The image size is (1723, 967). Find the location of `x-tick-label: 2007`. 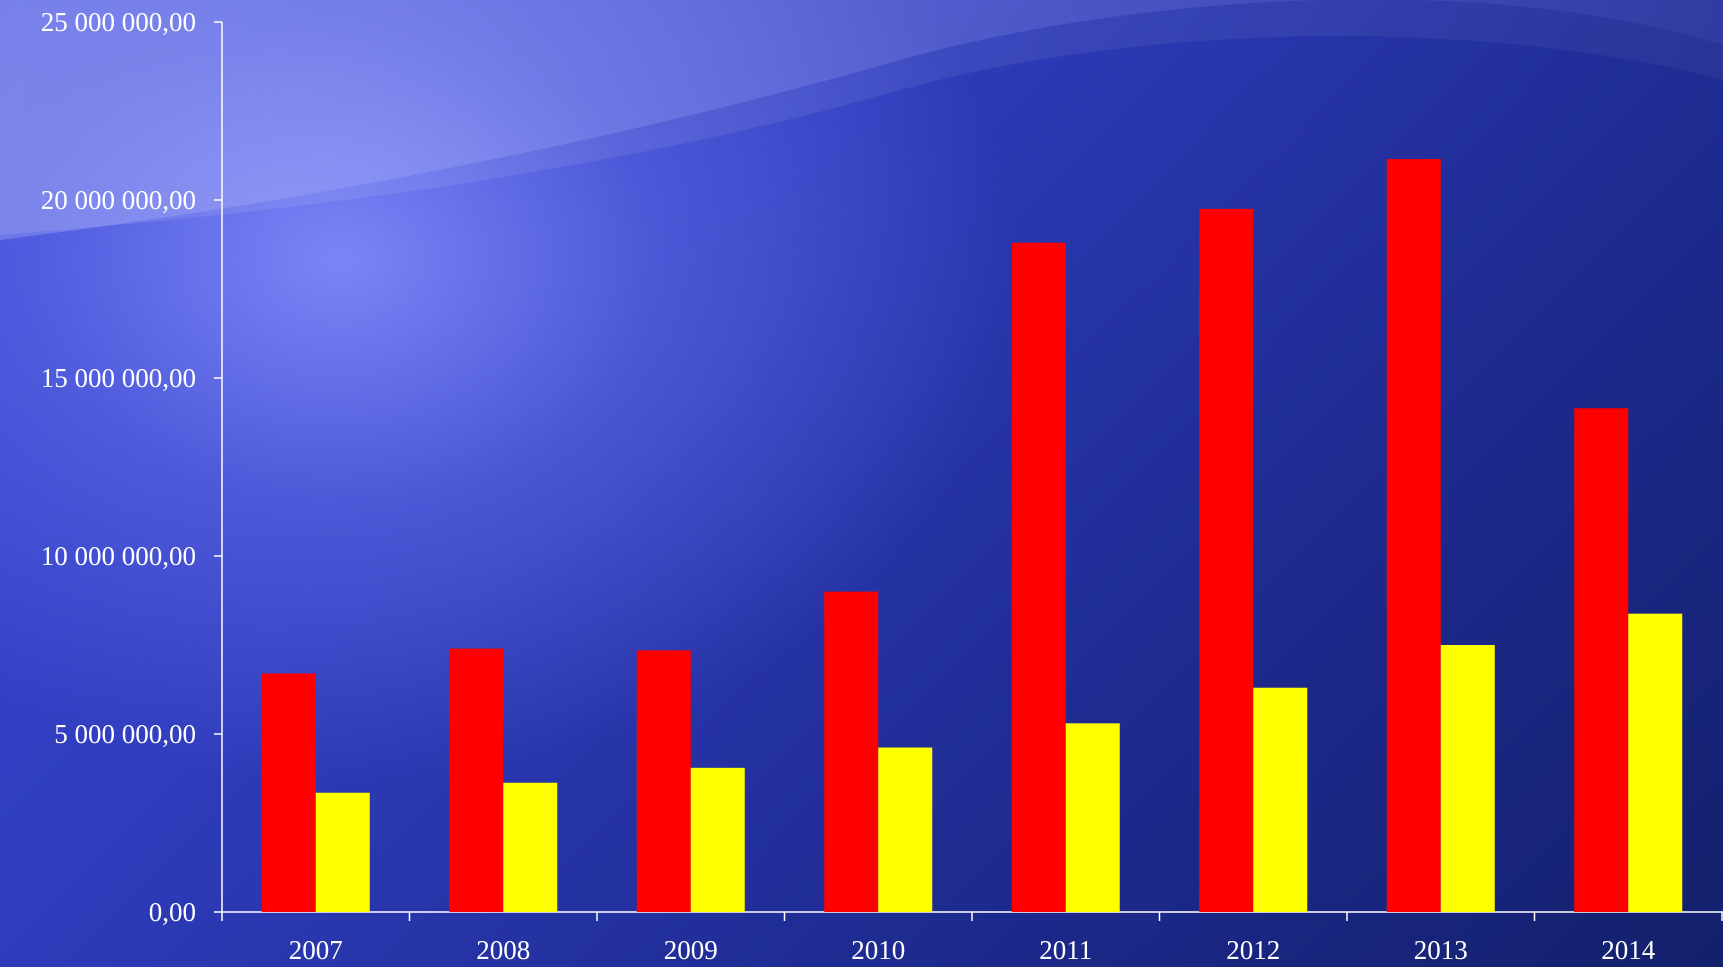

x-tick-label: 2007 is located at coordinates (316, 950).